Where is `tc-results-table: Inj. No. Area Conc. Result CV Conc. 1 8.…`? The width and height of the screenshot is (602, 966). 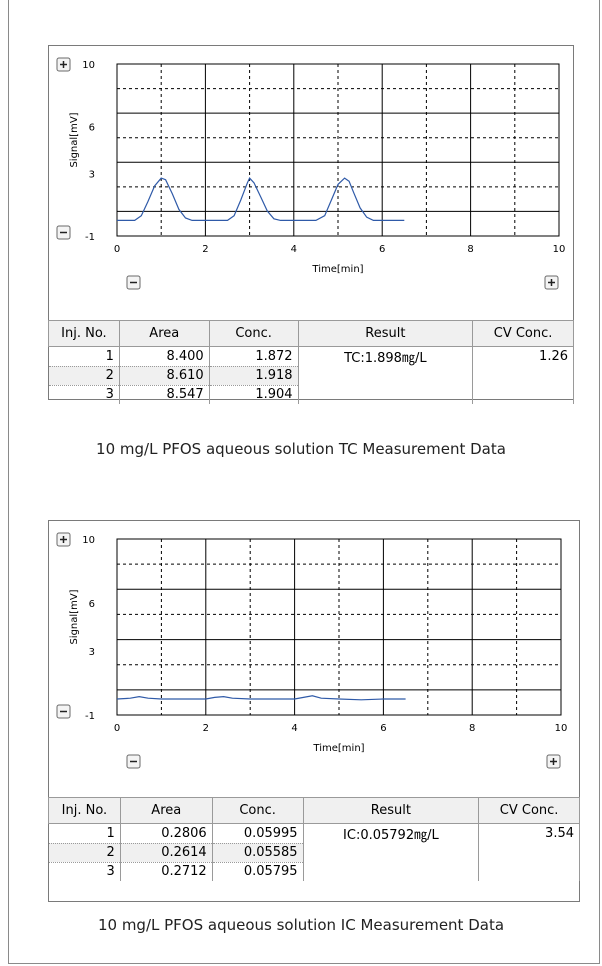 tc-results-table: Inj. No. Area Conc. Result CV Conc. 1 8.… is located at coordinates (311, 362).